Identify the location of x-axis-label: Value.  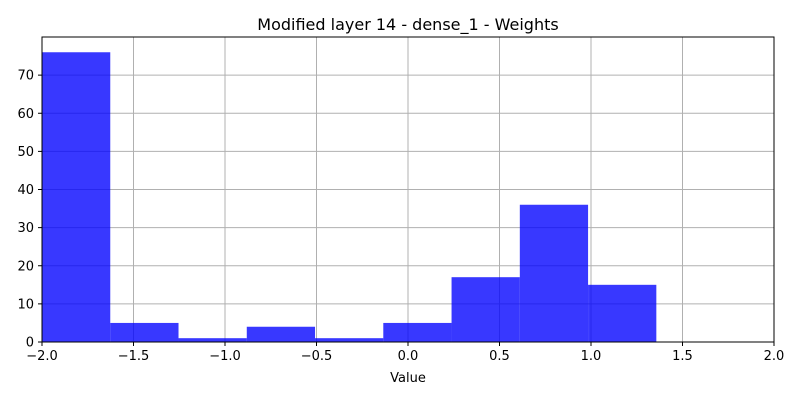
(408, 378).